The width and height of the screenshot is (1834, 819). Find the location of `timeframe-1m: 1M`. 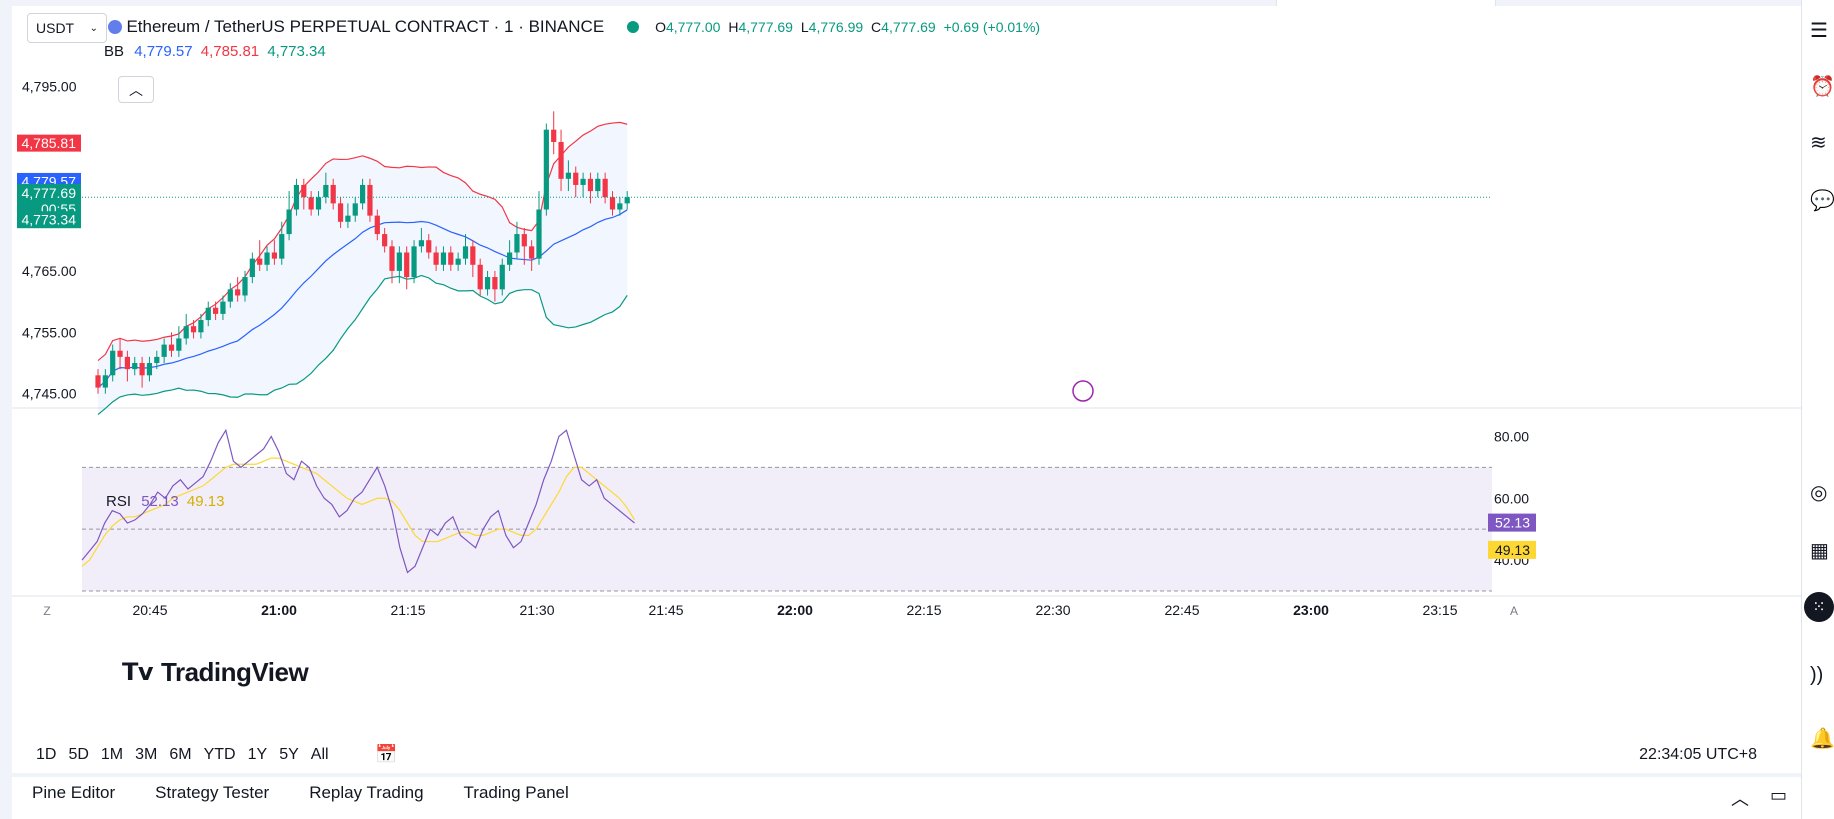

timeframe-1m: 1M is located at coordinates (112, 754).